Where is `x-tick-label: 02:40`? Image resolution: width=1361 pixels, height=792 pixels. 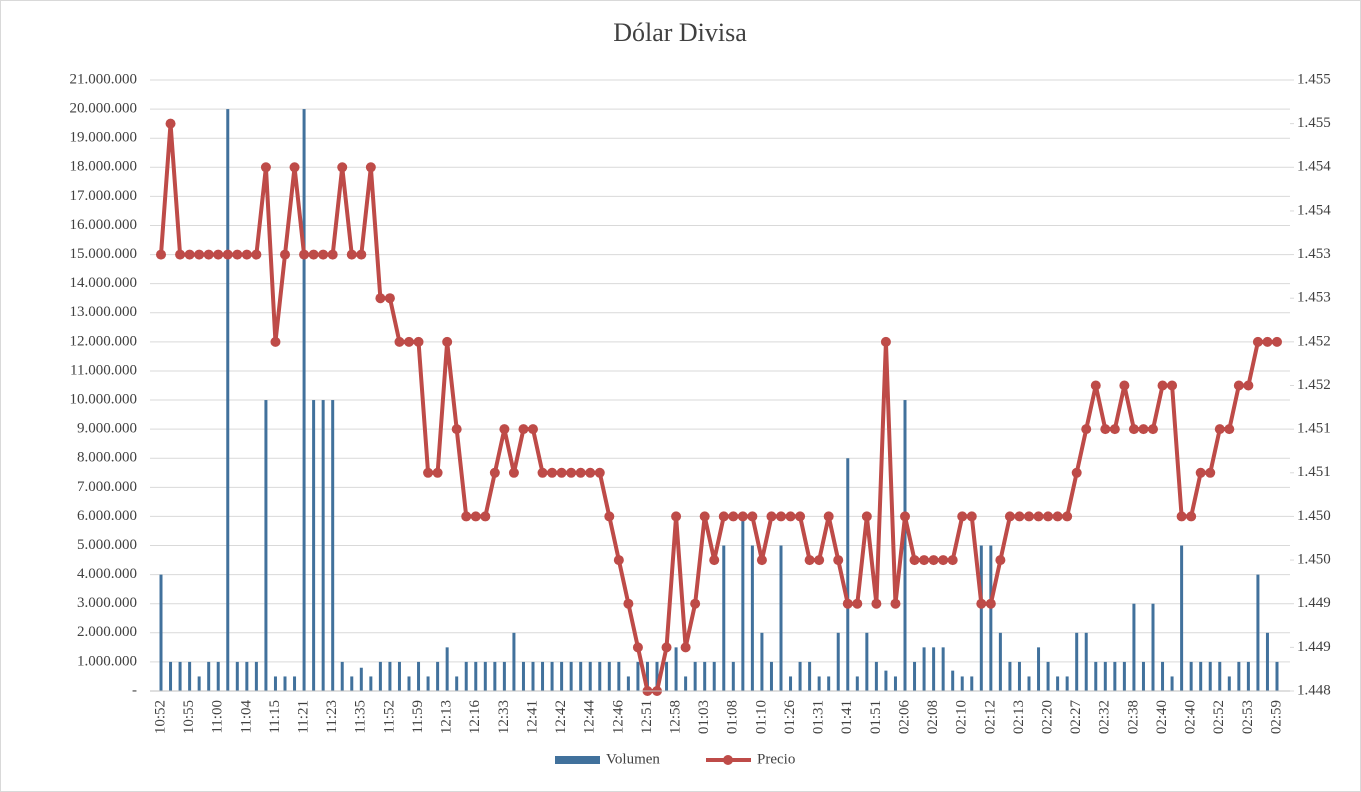 x-tick-label: 02:40 is located at coordinates (1191, 717).